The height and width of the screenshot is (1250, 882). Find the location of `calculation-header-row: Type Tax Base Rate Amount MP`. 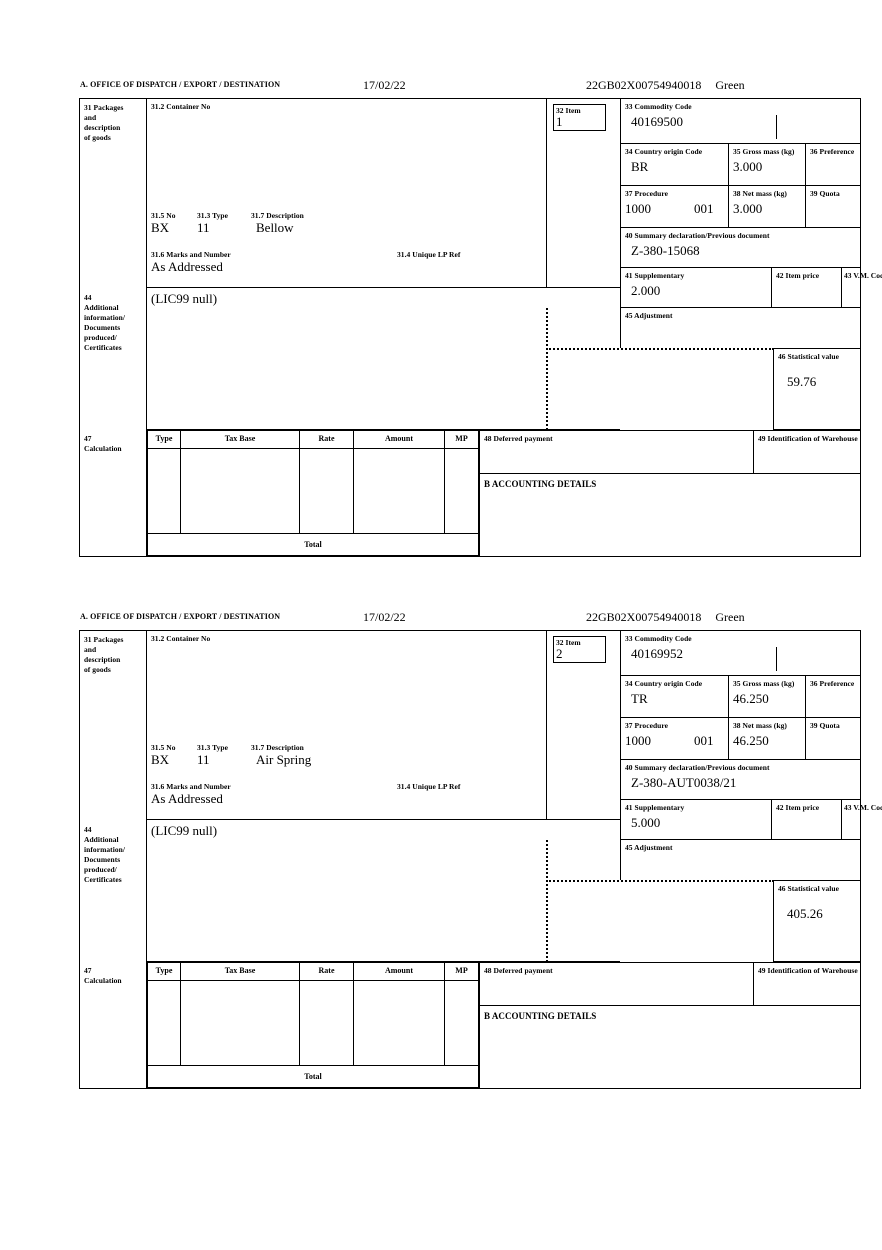

calculation-header-row: Type Tax Base Rate Amount MP is located at coordinates (313, 440).